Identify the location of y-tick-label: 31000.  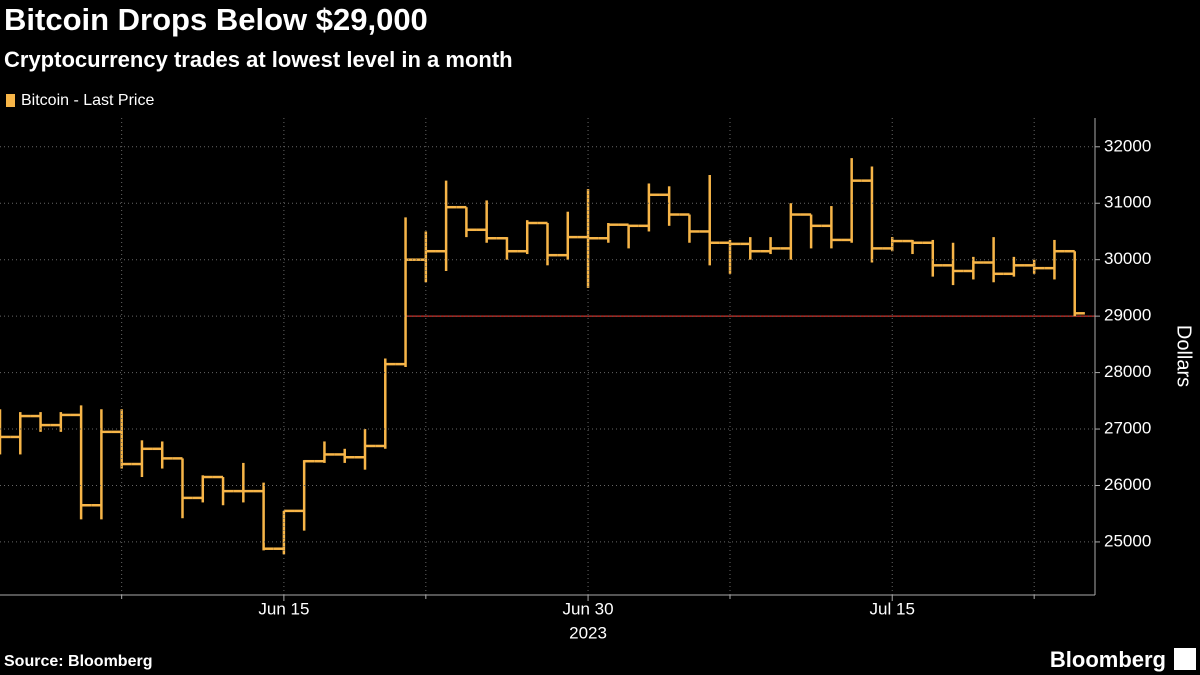
(1127, 202).